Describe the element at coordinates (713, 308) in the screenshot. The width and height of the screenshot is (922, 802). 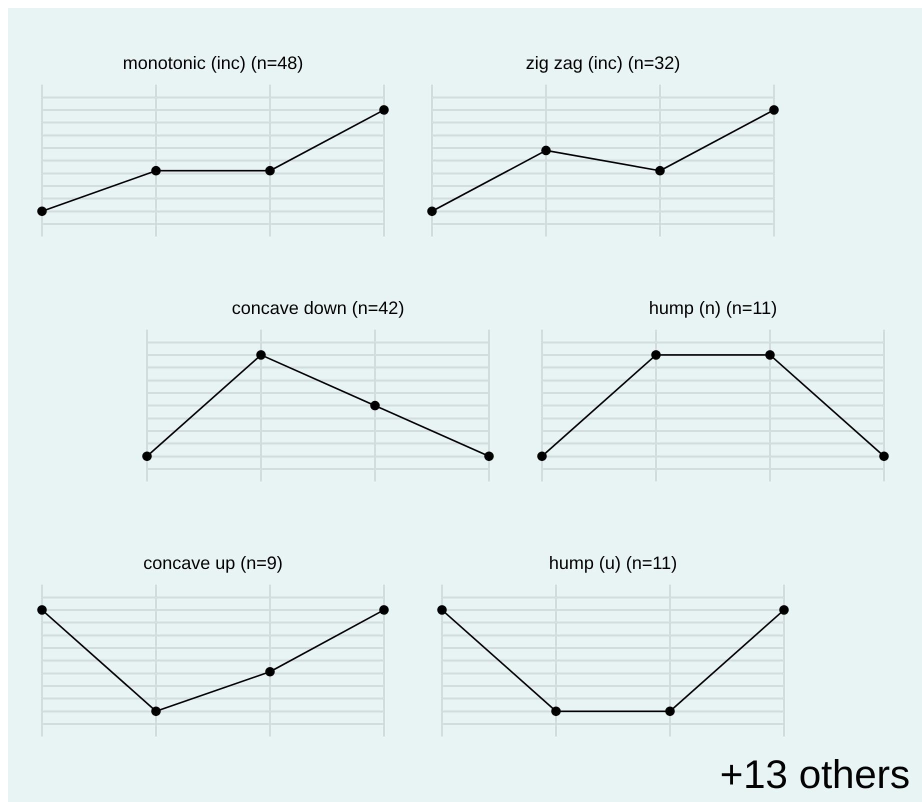
I see `chart-title: hump (n) (n=11)` at that location.